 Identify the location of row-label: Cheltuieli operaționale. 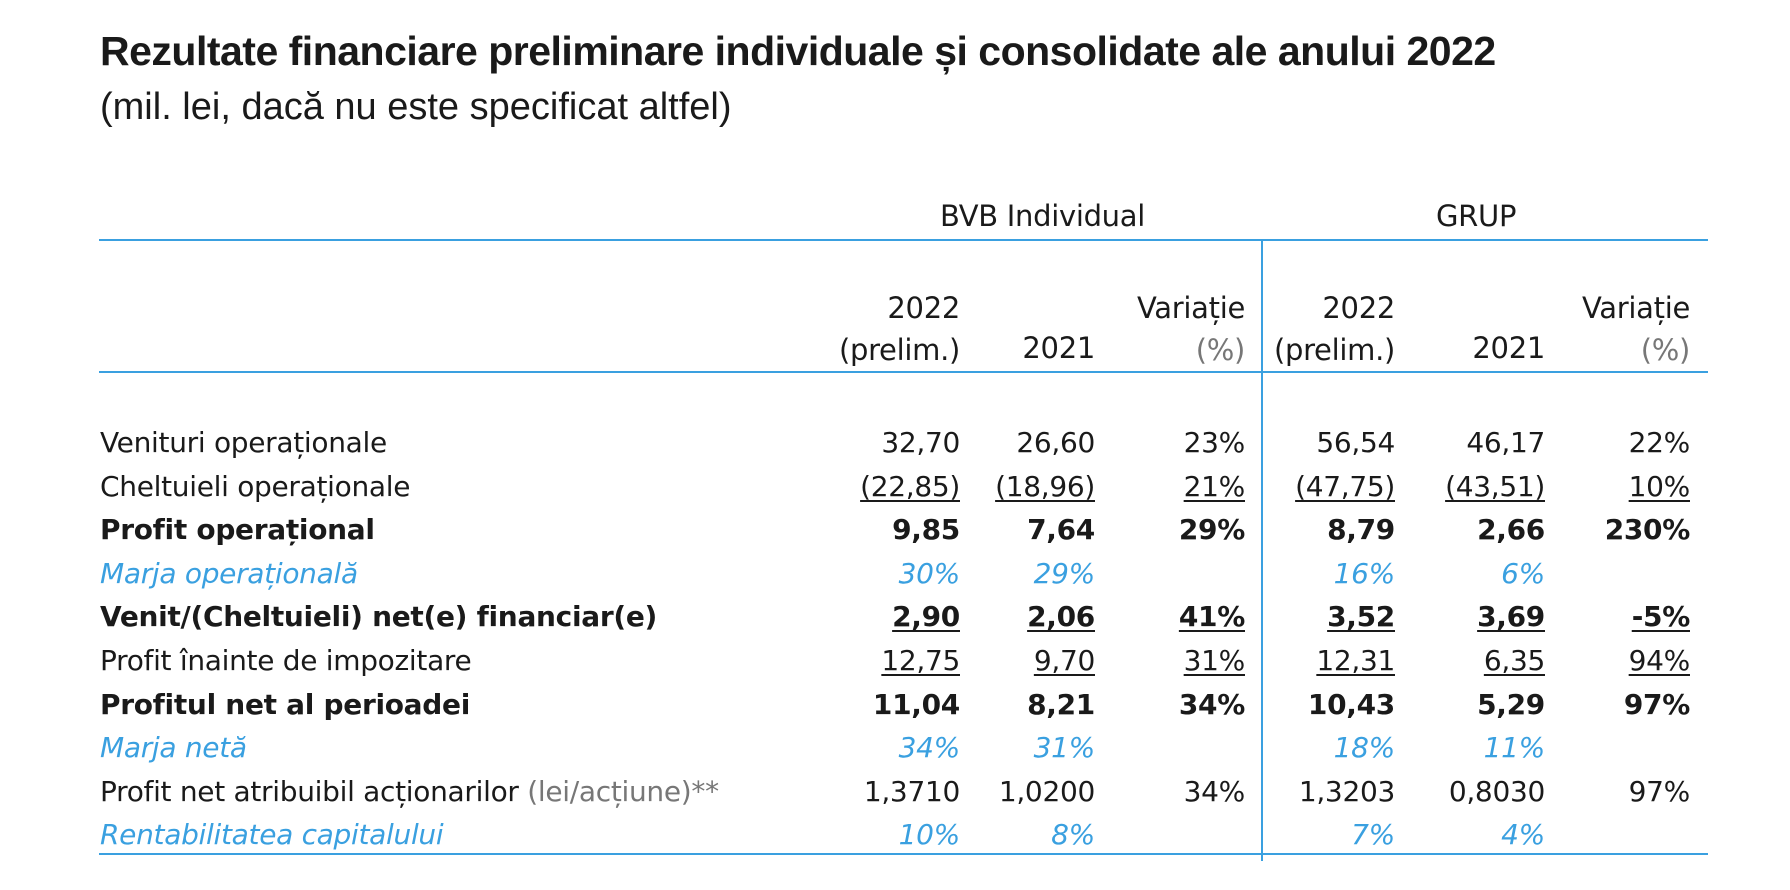
(255, 487).